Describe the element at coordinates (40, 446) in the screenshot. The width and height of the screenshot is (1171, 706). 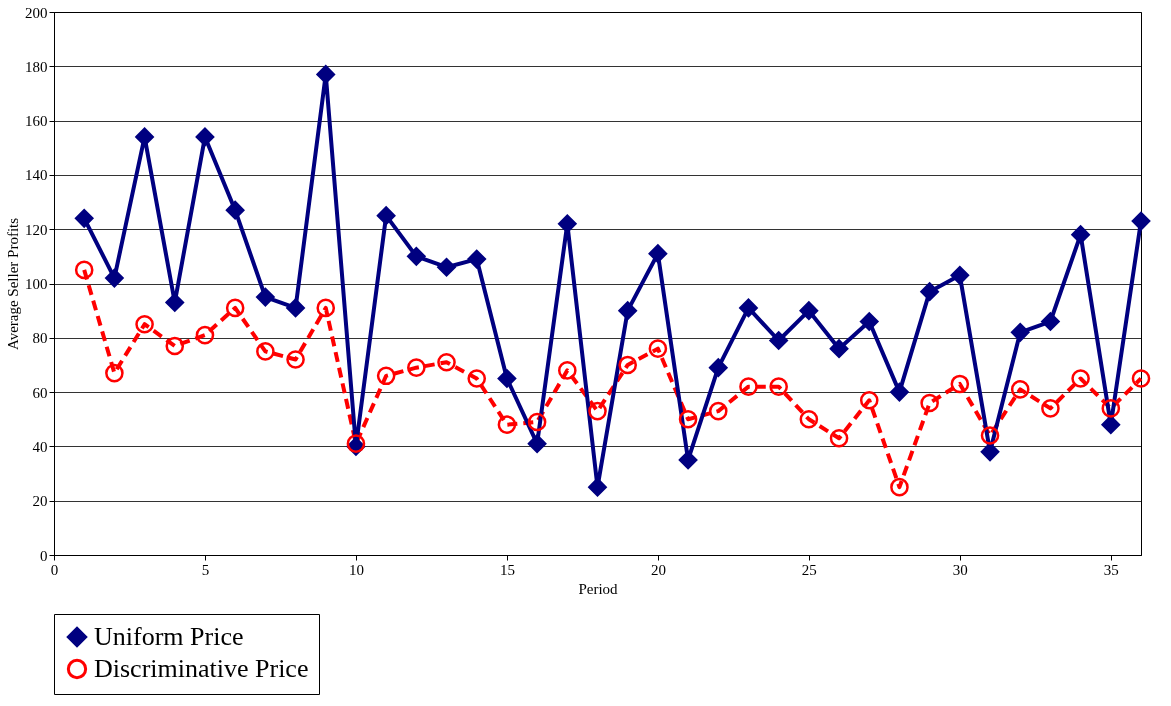
I see `y-tick-label: 40` at that location.